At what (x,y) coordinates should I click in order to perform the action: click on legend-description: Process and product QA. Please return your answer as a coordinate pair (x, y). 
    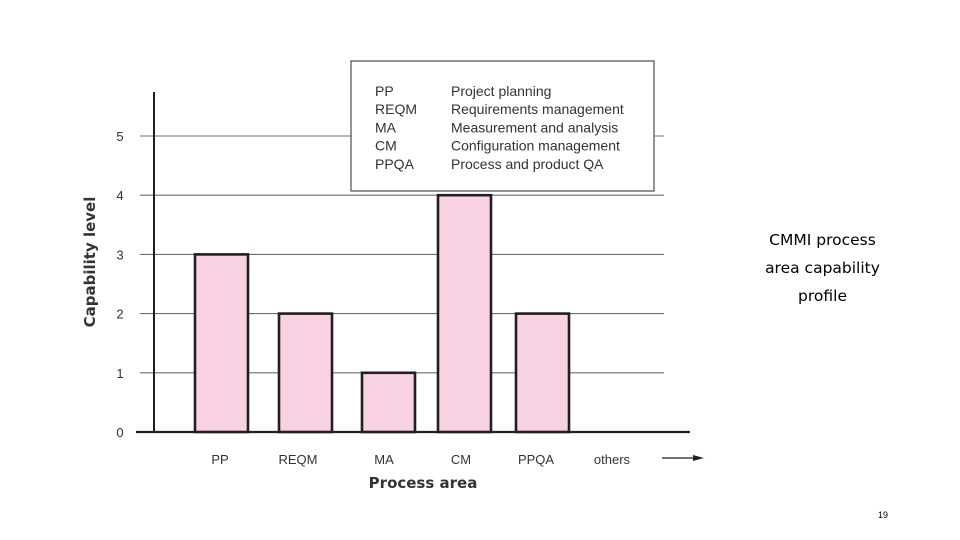
    Looking at the image, I should click on (527, 164).